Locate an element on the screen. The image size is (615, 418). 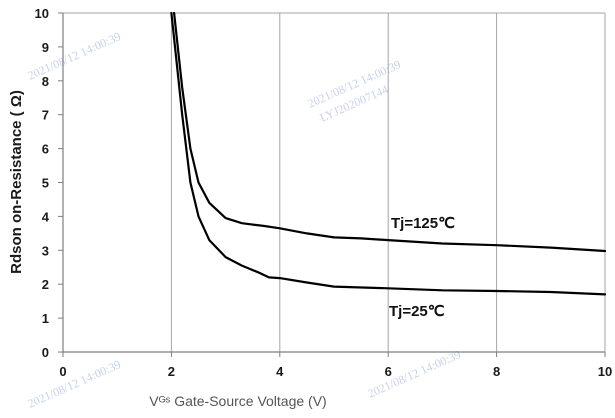
series-label-125c: Tj=125℃ is located at coordinates (423, 223).